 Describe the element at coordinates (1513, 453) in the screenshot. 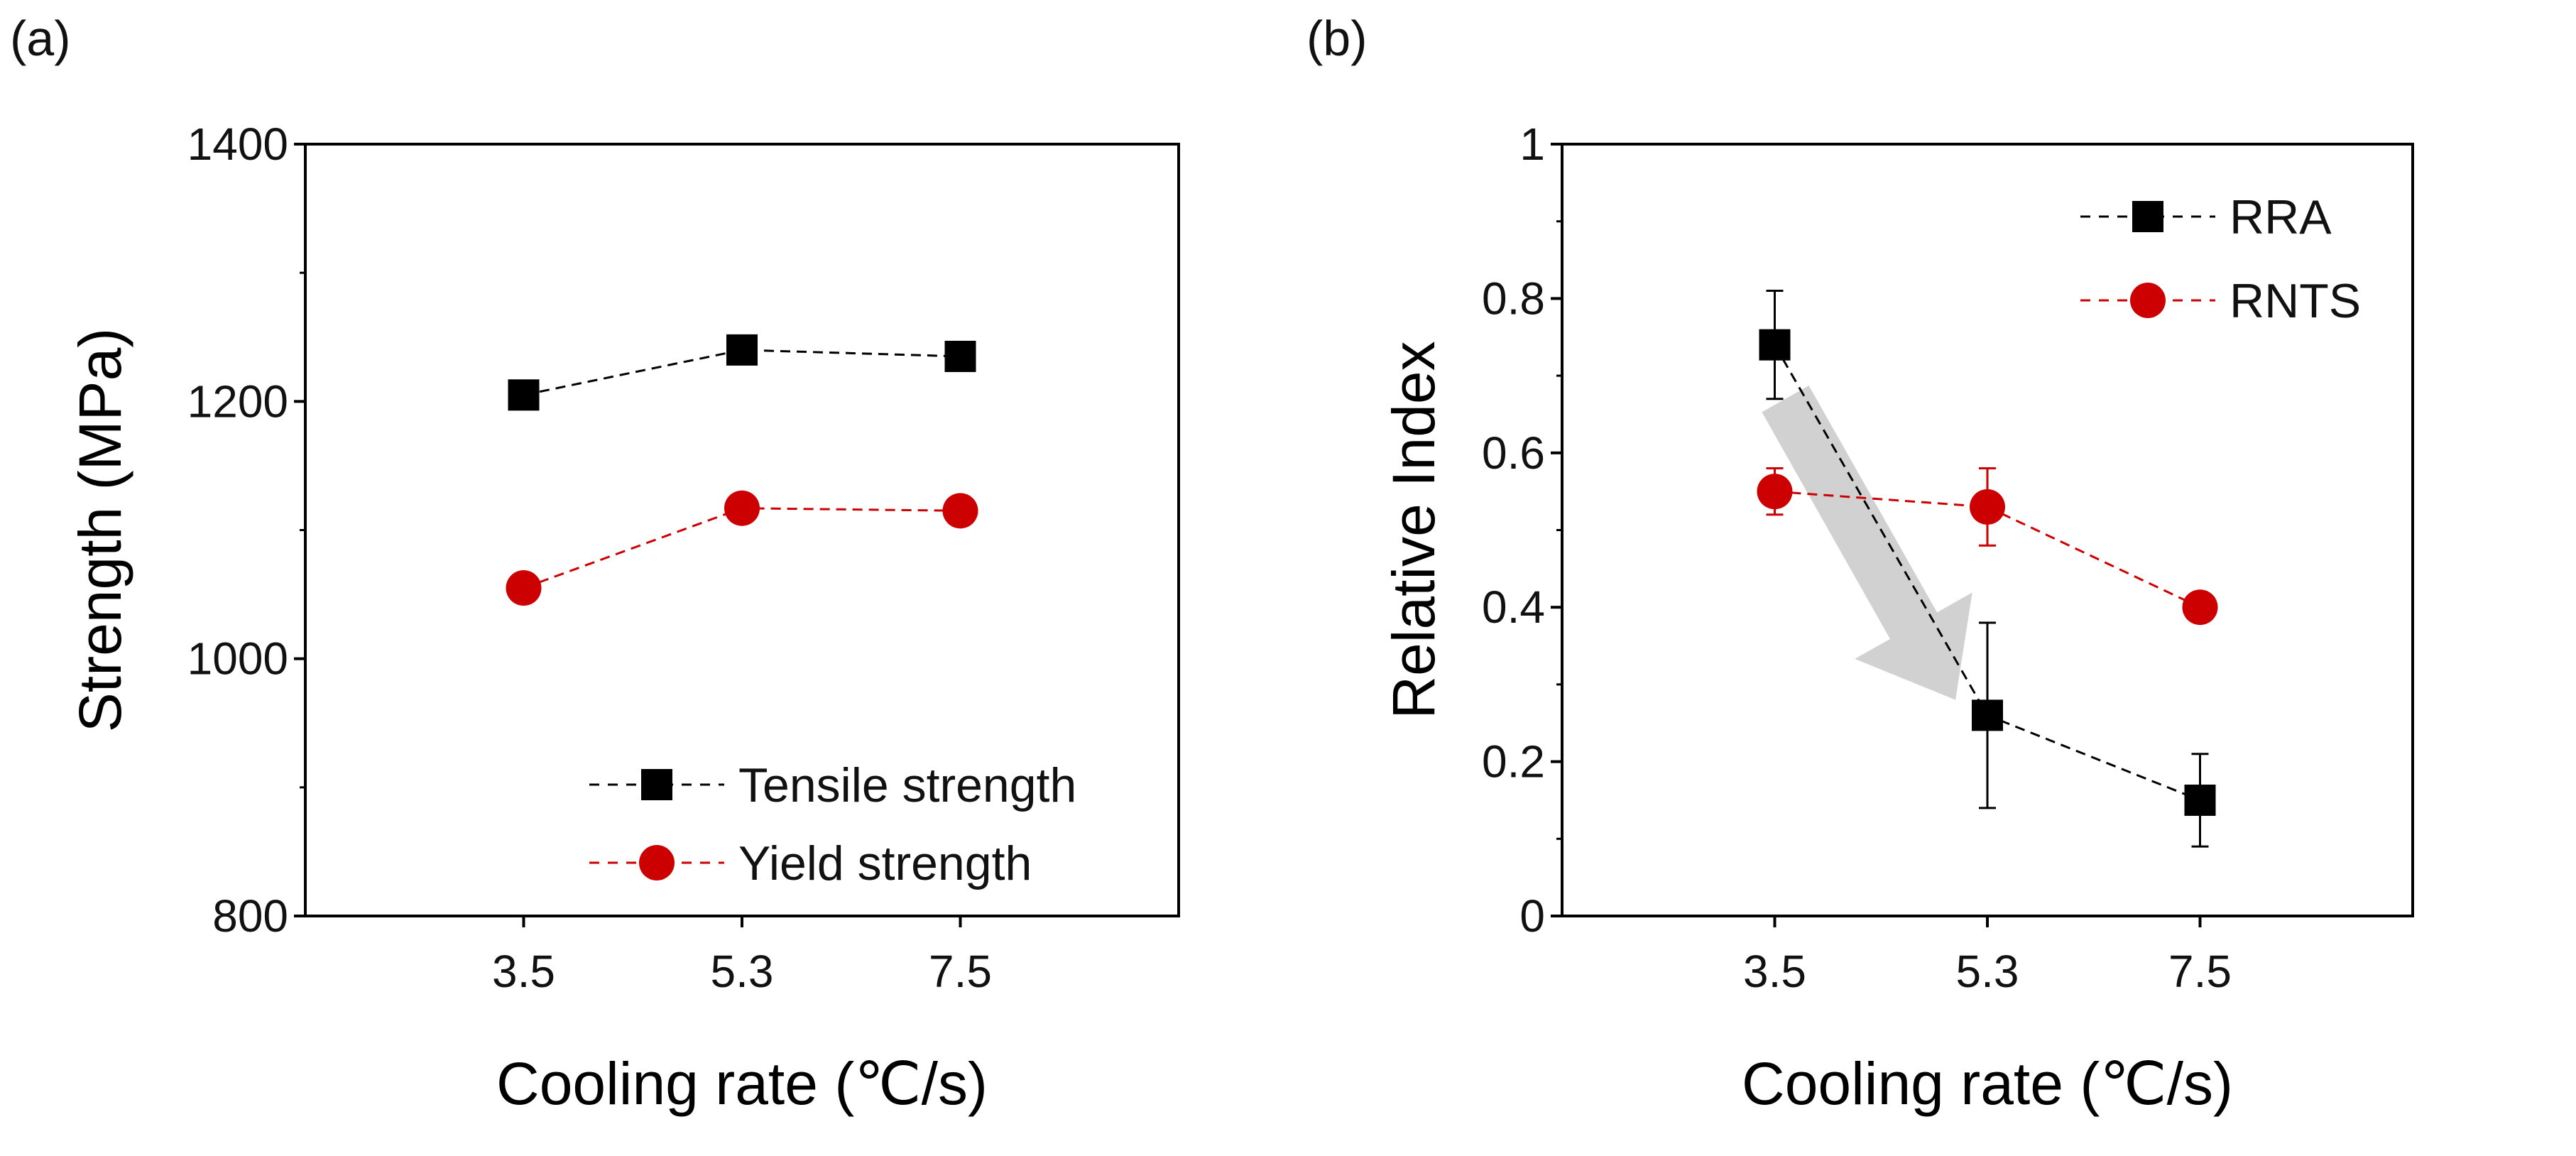

I see `y-tick-label: 0.6` at that location.